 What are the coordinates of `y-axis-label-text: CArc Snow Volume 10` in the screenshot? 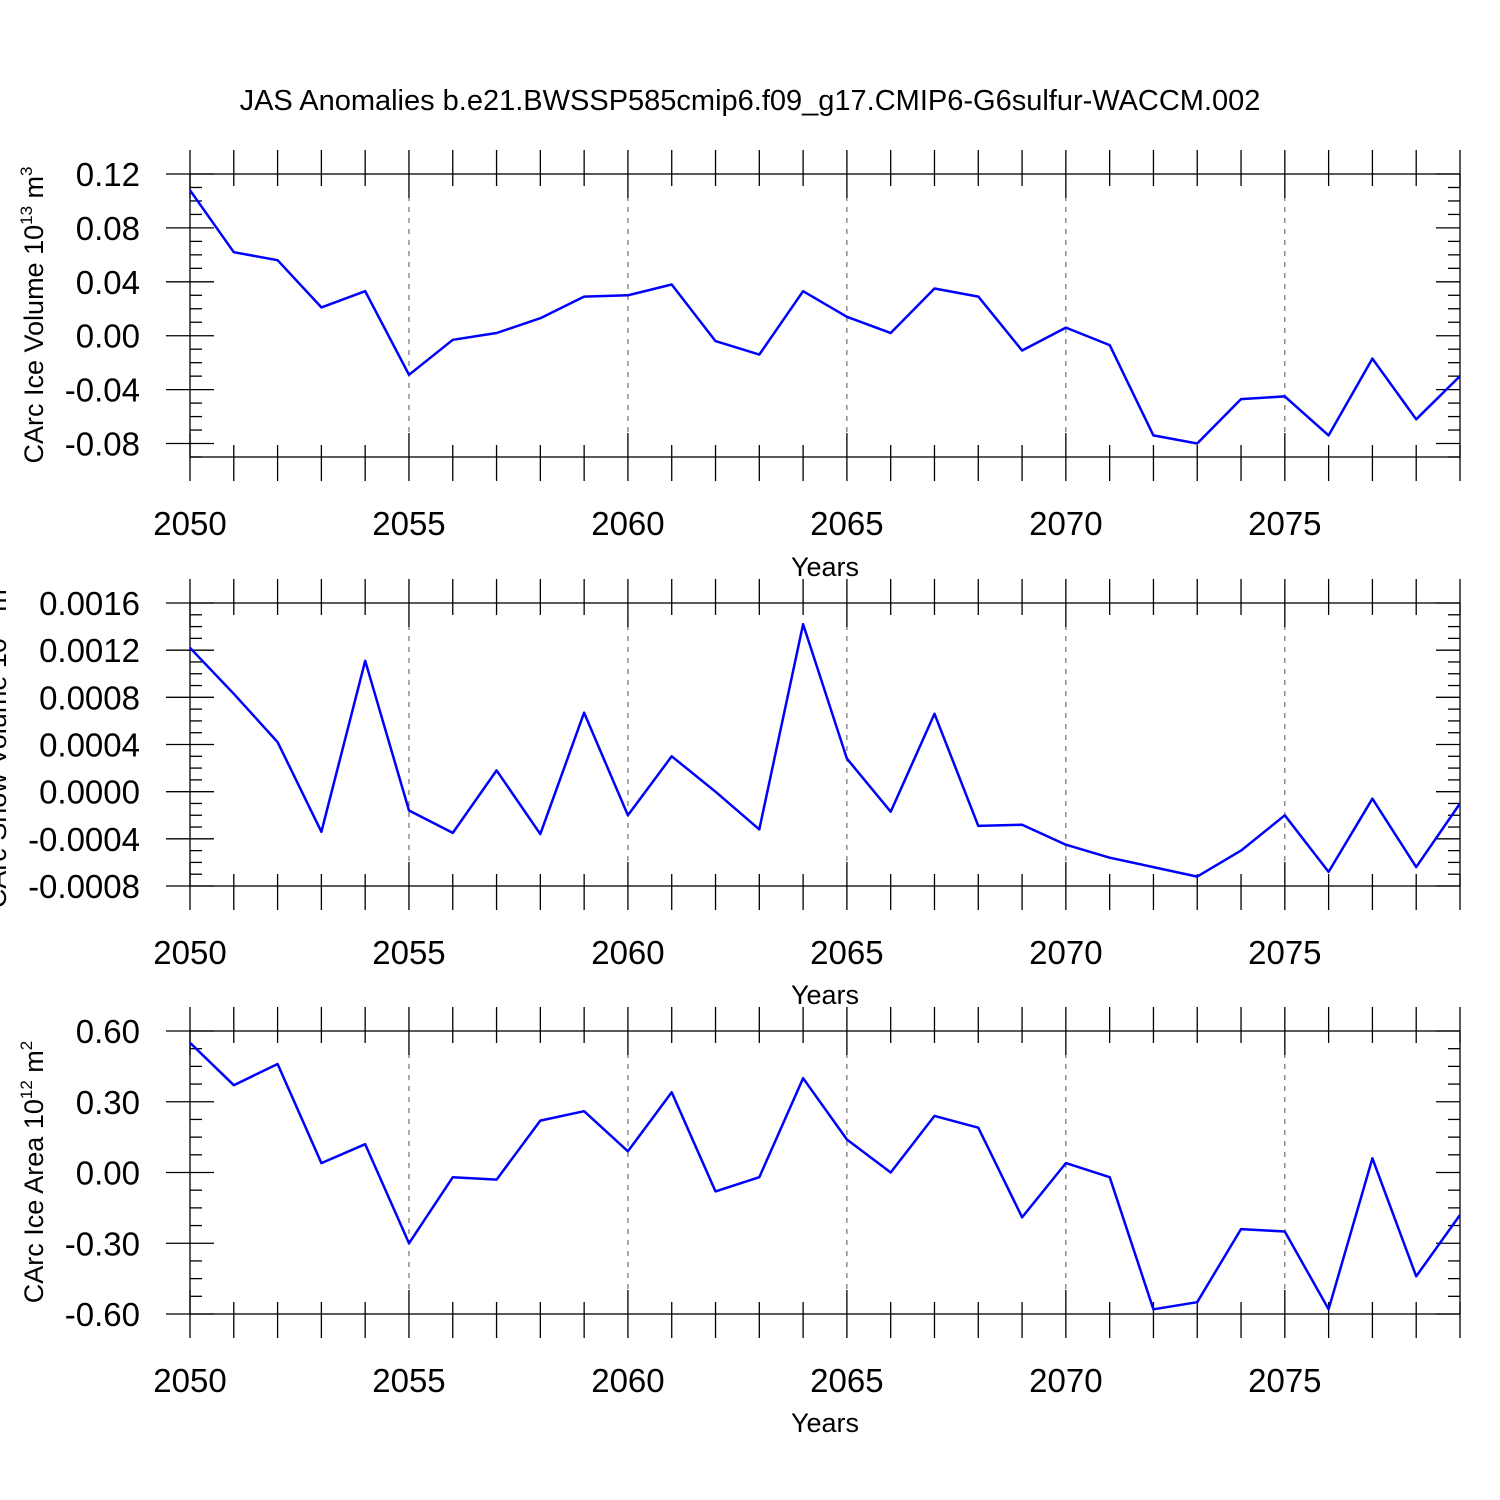 It's located at (6, 773).